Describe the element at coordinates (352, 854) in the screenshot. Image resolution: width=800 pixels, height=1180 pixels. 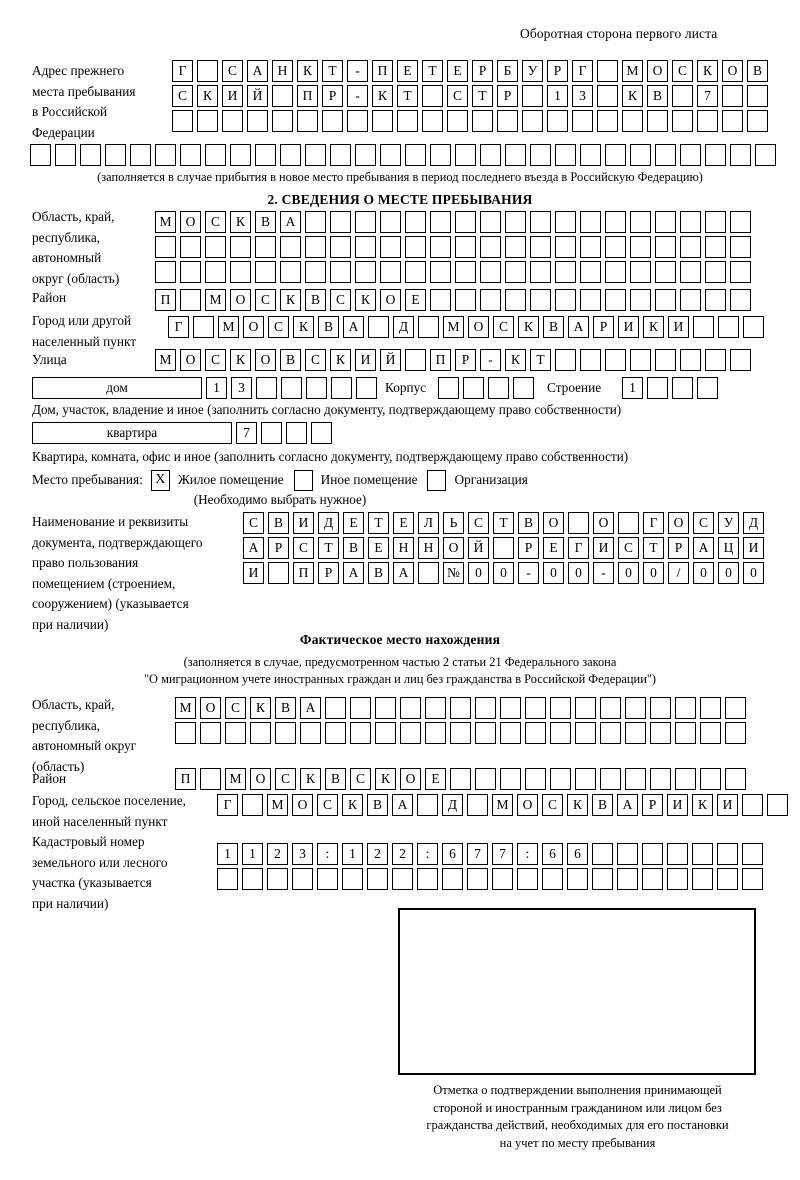
I see `char-cell: 1` at that location.